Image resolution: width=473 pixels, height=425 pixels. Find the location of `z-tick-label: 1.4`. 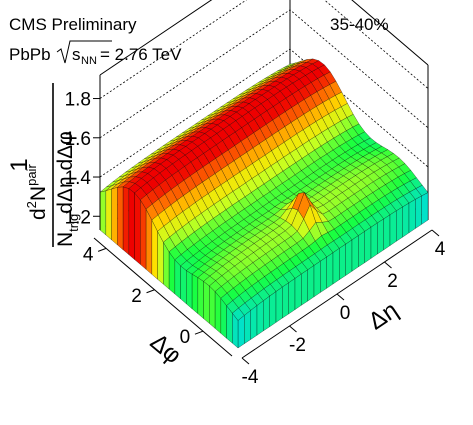

z-tick-label: 1.4 is located at coordinates (78, 178).